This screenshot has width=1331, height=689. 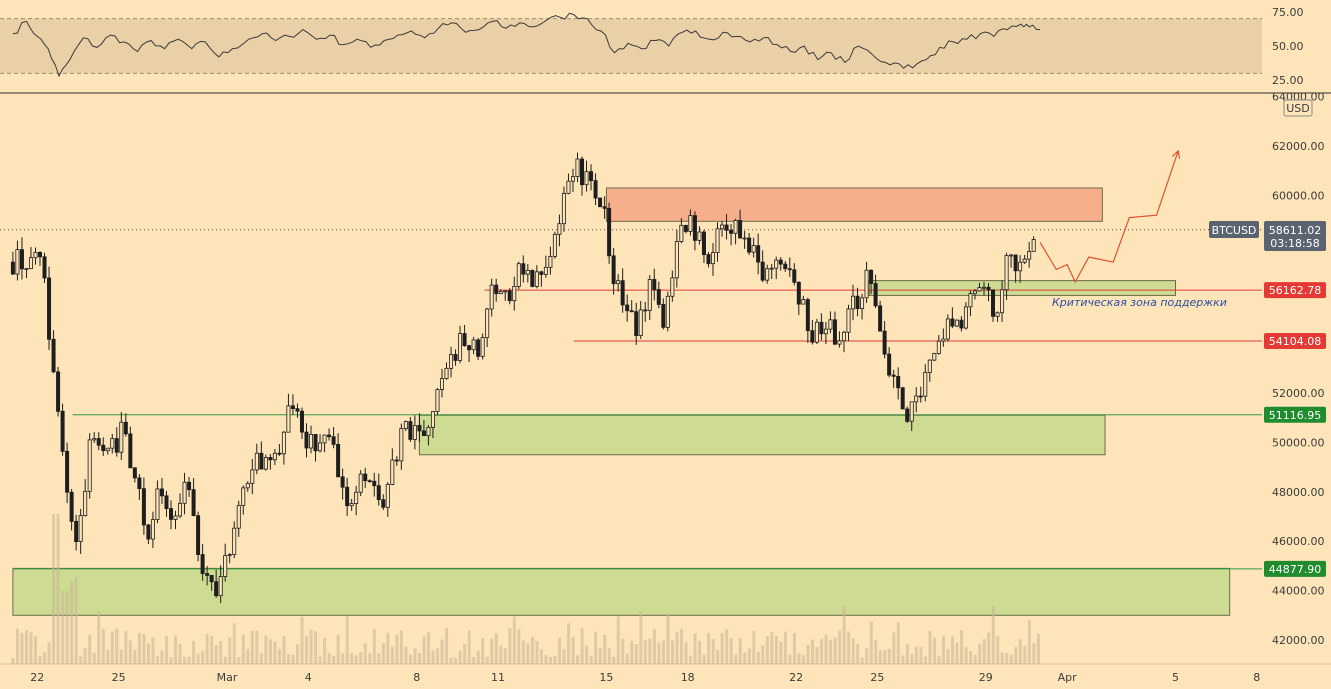 What do you see at coordinates (1298, 541) in the screenshot?
I see `price-tick-label: 46000.00` at bounding box center [1298, 541].